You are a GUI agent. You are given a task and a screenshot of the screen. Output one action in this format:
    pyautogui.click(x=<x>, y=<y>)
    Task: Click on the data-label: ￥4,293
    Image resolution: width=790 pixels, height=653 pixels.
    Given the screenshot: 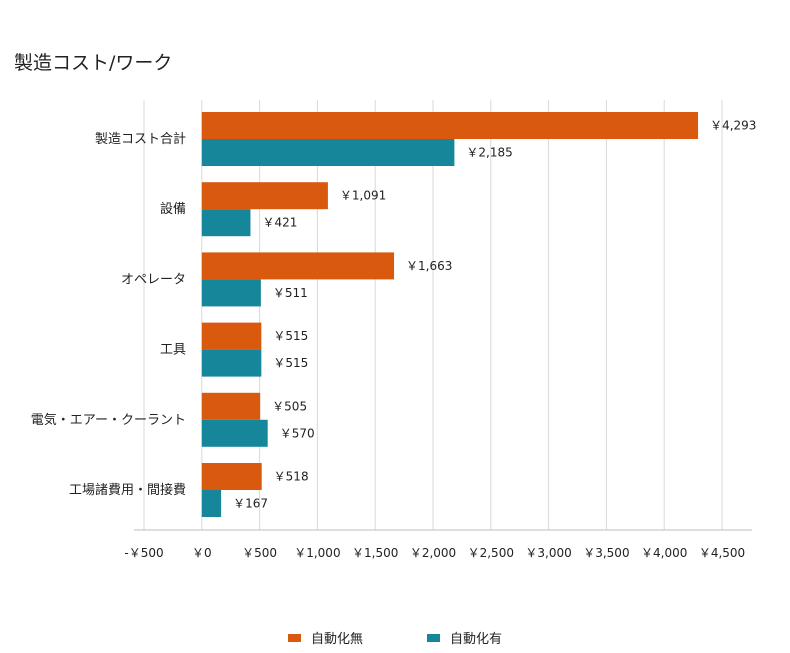 What is the action you would take?
    pyautogui.click(x=733, y=126)
    